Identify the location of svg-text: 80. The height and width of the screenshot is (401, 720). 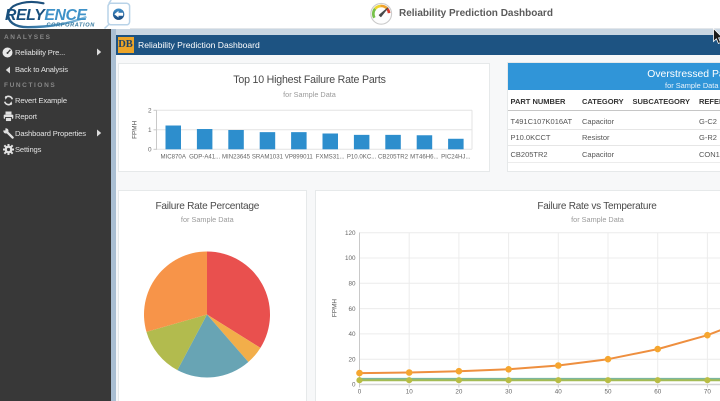
(352, 283).